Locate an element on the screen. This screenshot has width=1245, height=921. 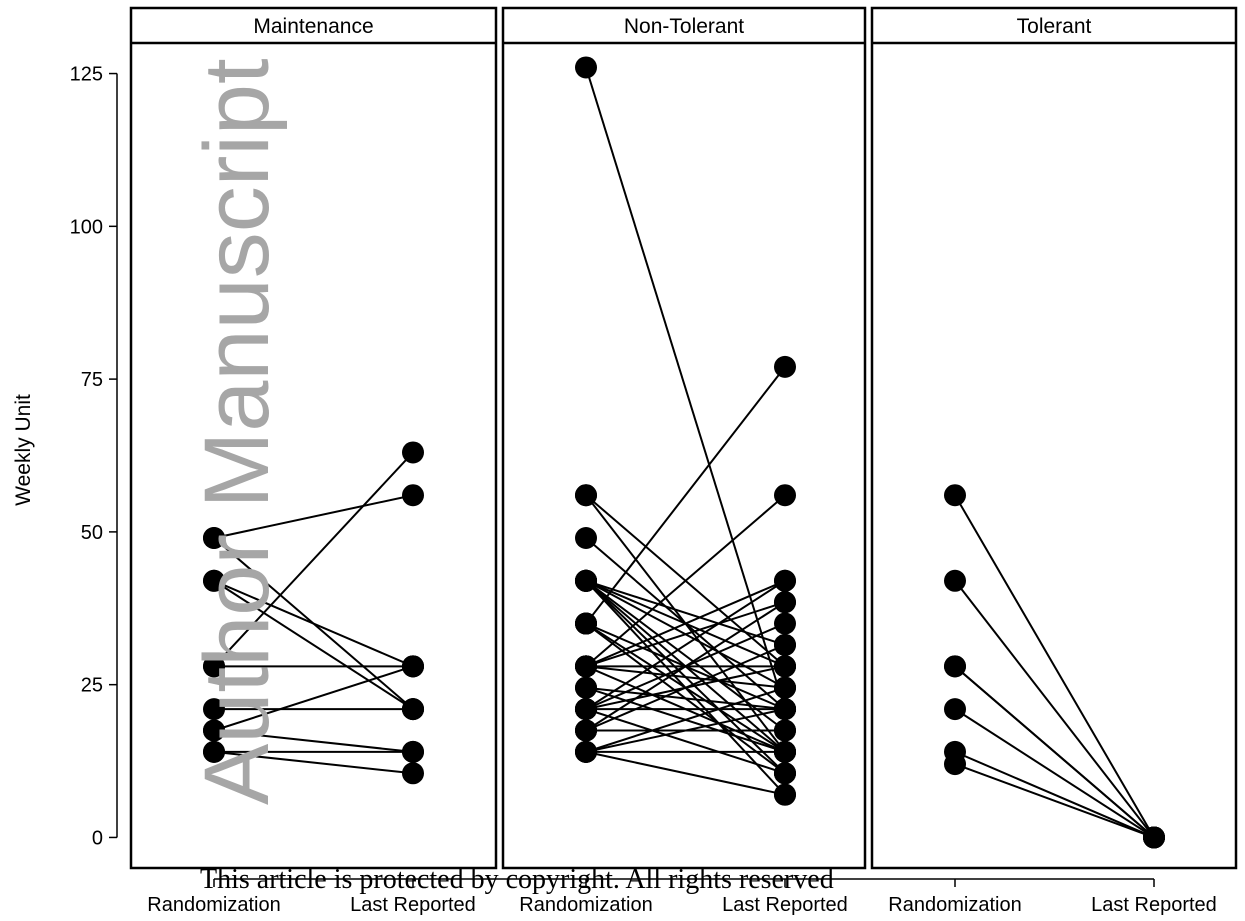
y-tick-label: 50 is located at coordinates (92, 533).